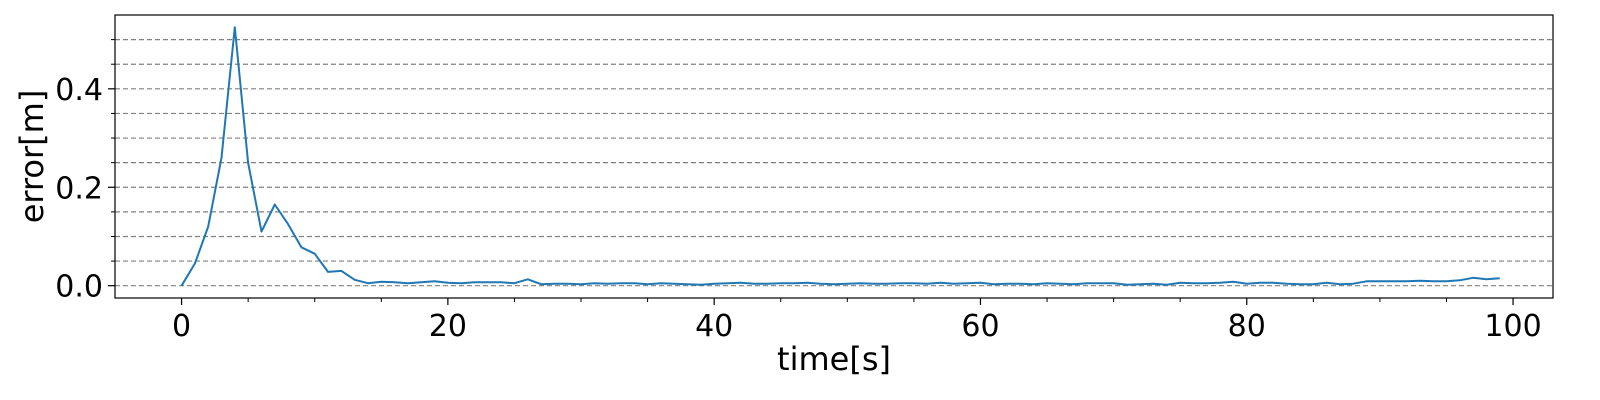  Describe the element at coordinates (1247, 326) in the screenshot. I see `x-tick-label: 80` at that location.